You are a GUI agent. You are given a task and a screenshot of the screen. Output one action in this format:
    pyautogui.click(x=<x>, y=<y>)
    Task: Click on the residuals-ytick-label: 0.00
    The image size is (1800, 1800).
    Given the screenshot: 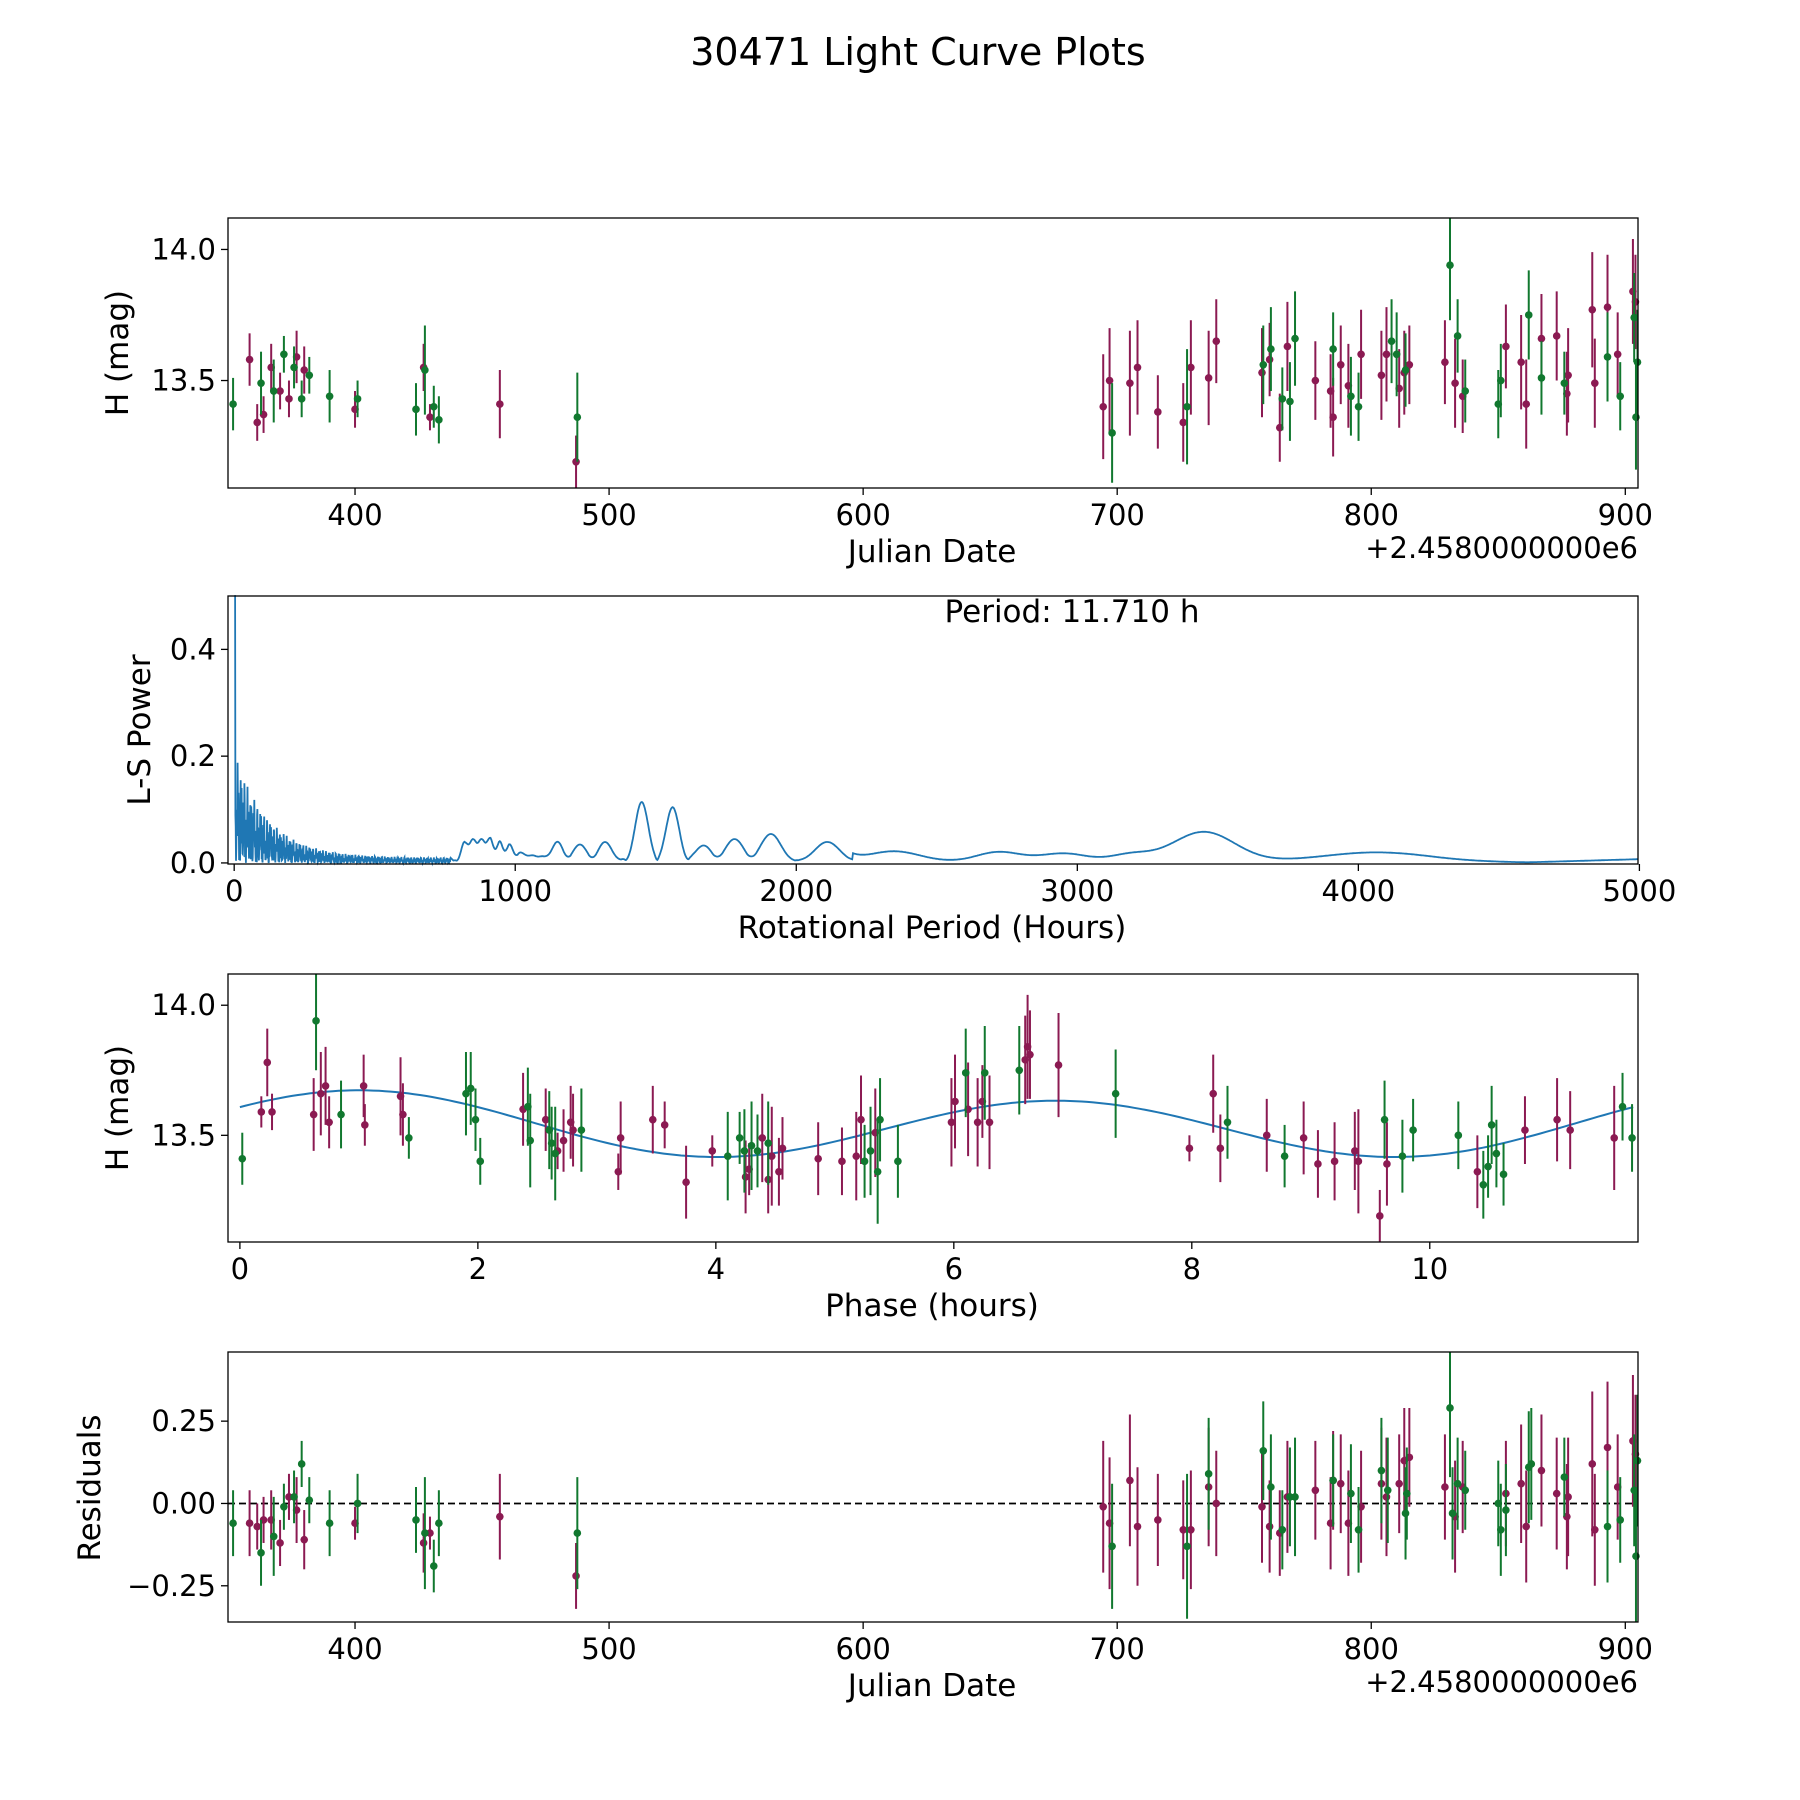 What is the action you would take?
    pyautogui.click(x=183, y=1503)
    